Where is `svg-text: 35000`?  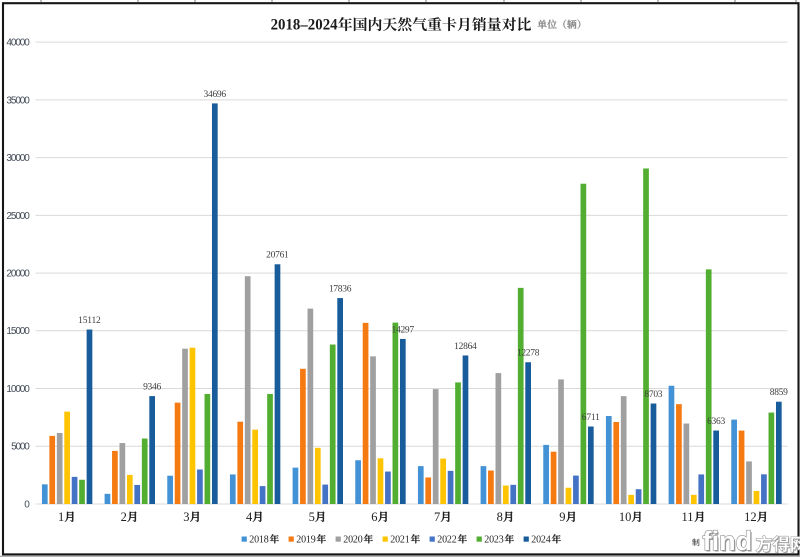 svg-text: 35000 is located at coordinates (18, 100).